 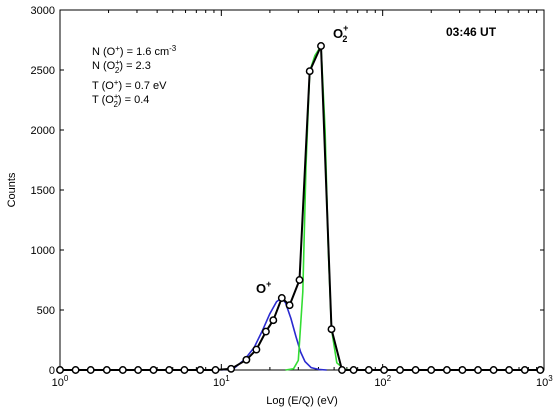 What do you see at coordinates (43, 71) in the screenshot?
I see `y-tick-label: 2500` at bounding box center [43, 71].